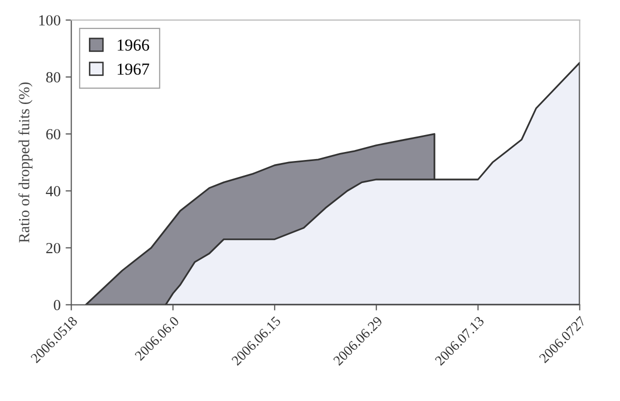 This screenshot has width=620, height=401. Describe the element at coordinates (53, 248) in the screenshot. I see `y-tick-label: 20` at that location.